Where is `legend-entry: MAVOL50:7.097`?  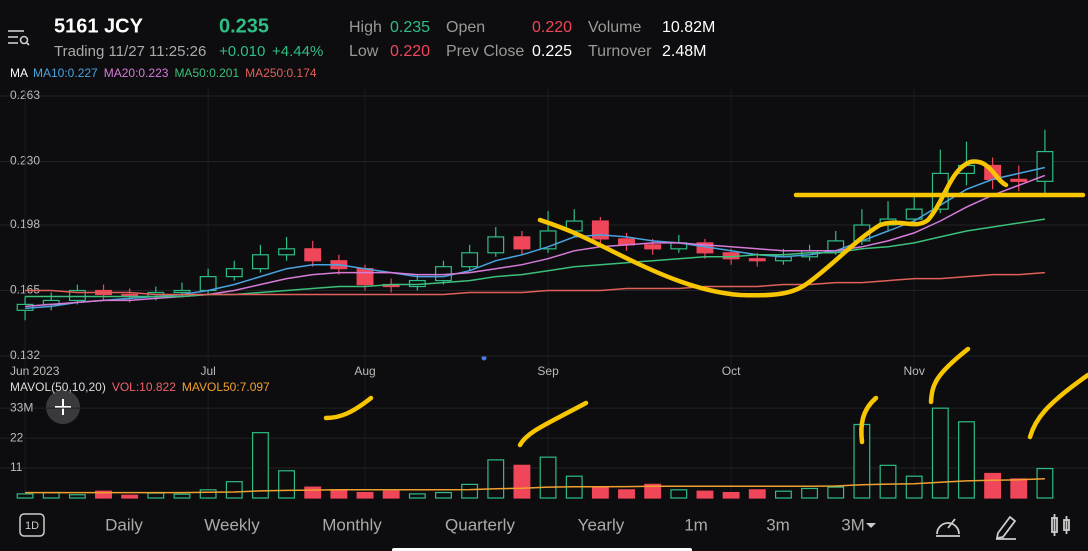
legend-entry: MAVOL50:7.097 is located at coordinates (226, 387).